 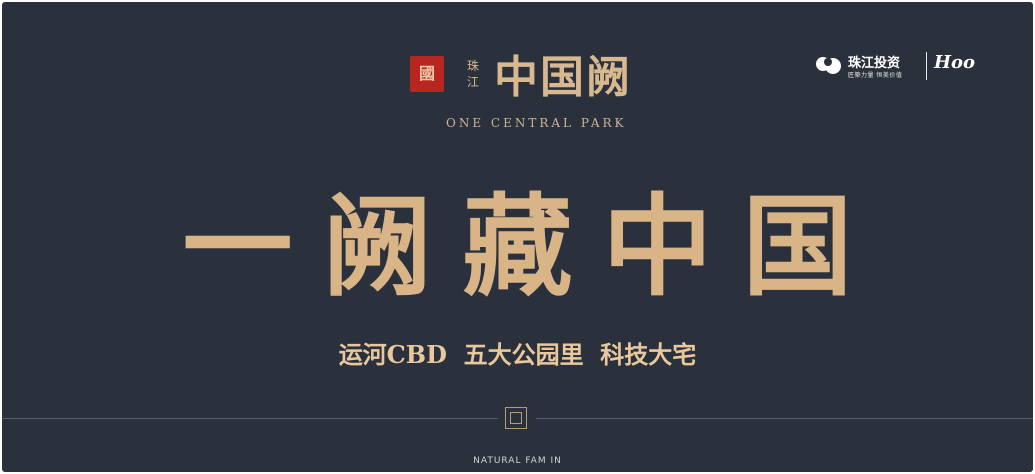 I want to click on seal-character: 國, so click(x=426, y=73).